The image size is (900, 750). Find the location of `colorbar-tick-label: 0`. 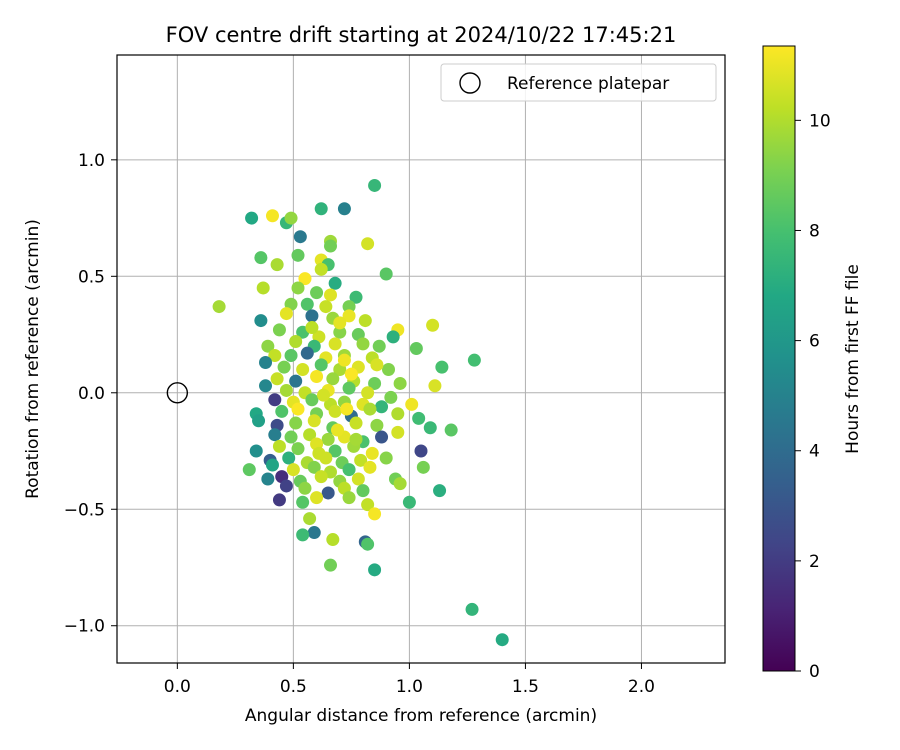

colorbar-tick-label: 0 is located at coordinates (814, 672).